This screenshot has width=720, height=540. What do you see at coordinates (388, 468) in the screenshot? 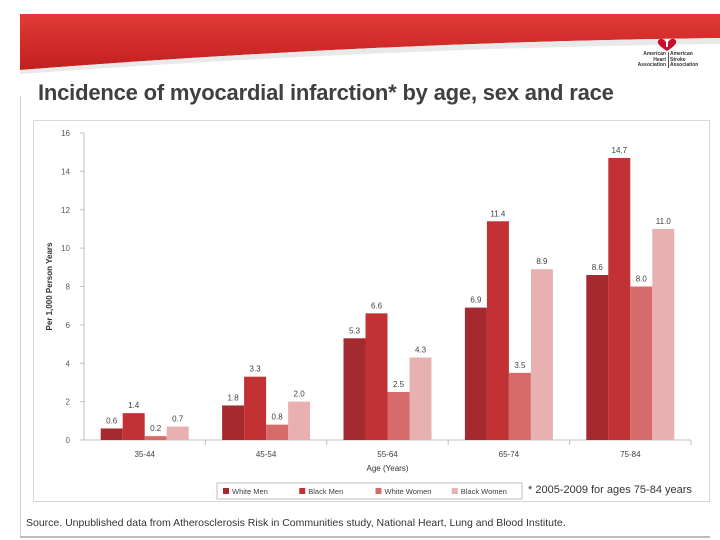
I see `x-axis-label: Age (Years)` at bounding box center [388, 468].